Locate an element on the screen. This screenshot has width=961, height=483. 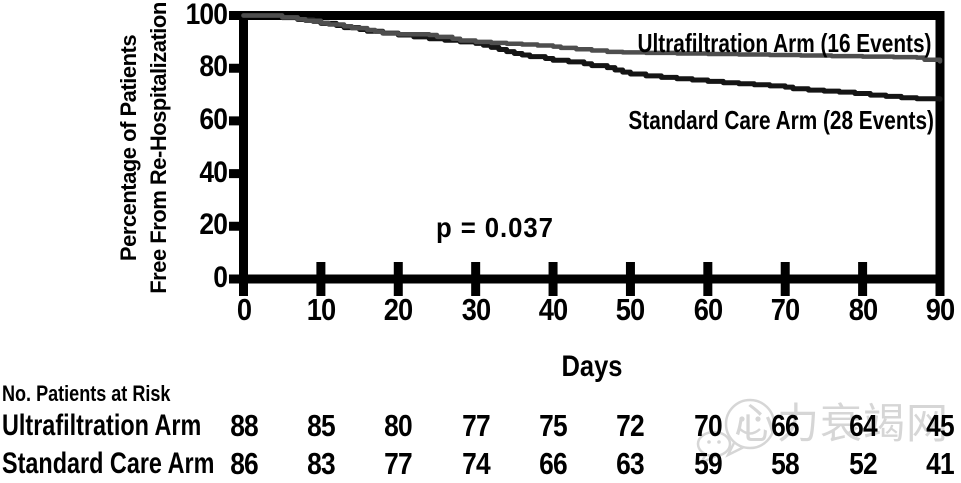
risk-value: 88 is located at coordinates (243, 425).